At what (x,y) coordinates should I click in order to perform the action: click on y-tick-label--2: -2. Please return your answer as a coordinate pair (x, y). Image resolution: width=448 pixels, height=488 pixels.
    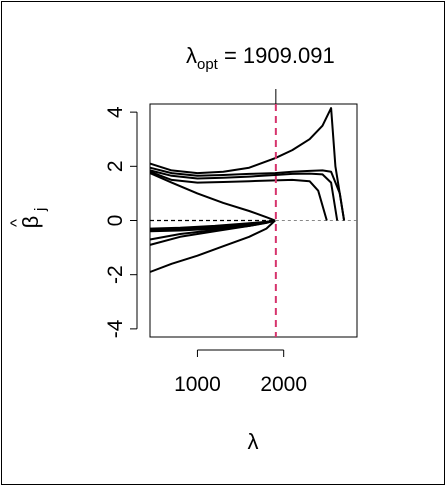
    Looking at the image, I should click on (115, 274).